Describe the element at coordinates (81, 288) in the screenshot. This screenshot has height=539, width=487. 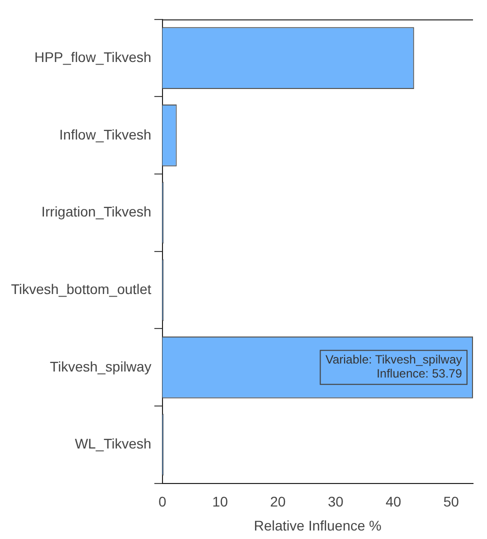
I see `y-tick-label: Tikvesh_bottom_outlet` at that location.